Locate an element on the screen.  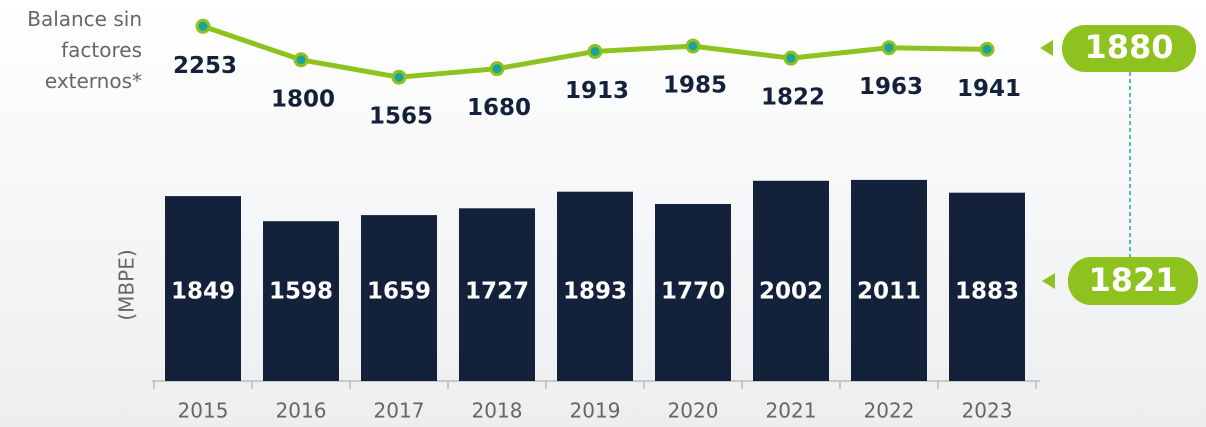
line-label: 1985 is located at coordinates (695, 86).